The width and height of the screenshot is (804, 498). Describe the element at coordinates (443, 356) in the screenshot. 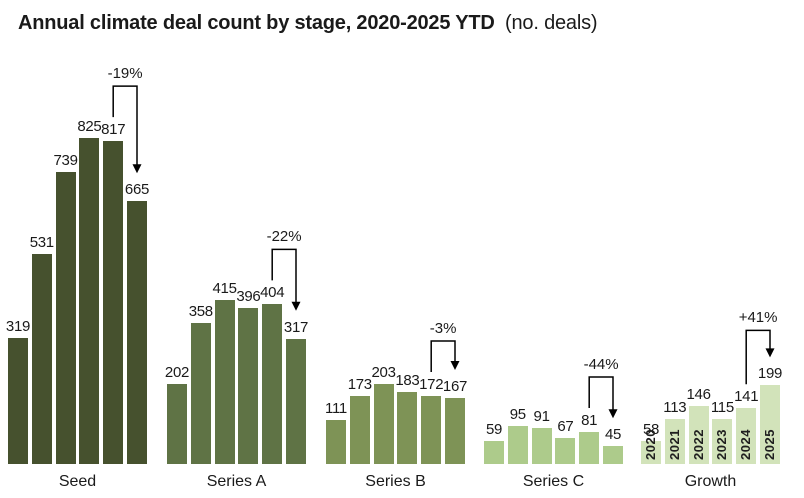

I see `change-bracket-series-b` at that location.